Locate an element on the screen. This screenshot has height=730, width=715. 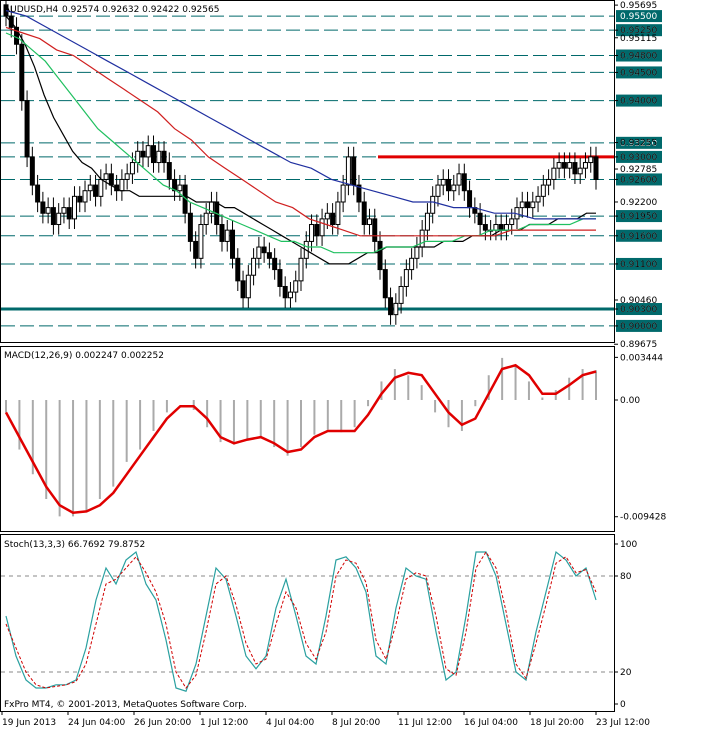
time-axis-label: 11 Jul 12:00 is located at coordinates (425, 723).